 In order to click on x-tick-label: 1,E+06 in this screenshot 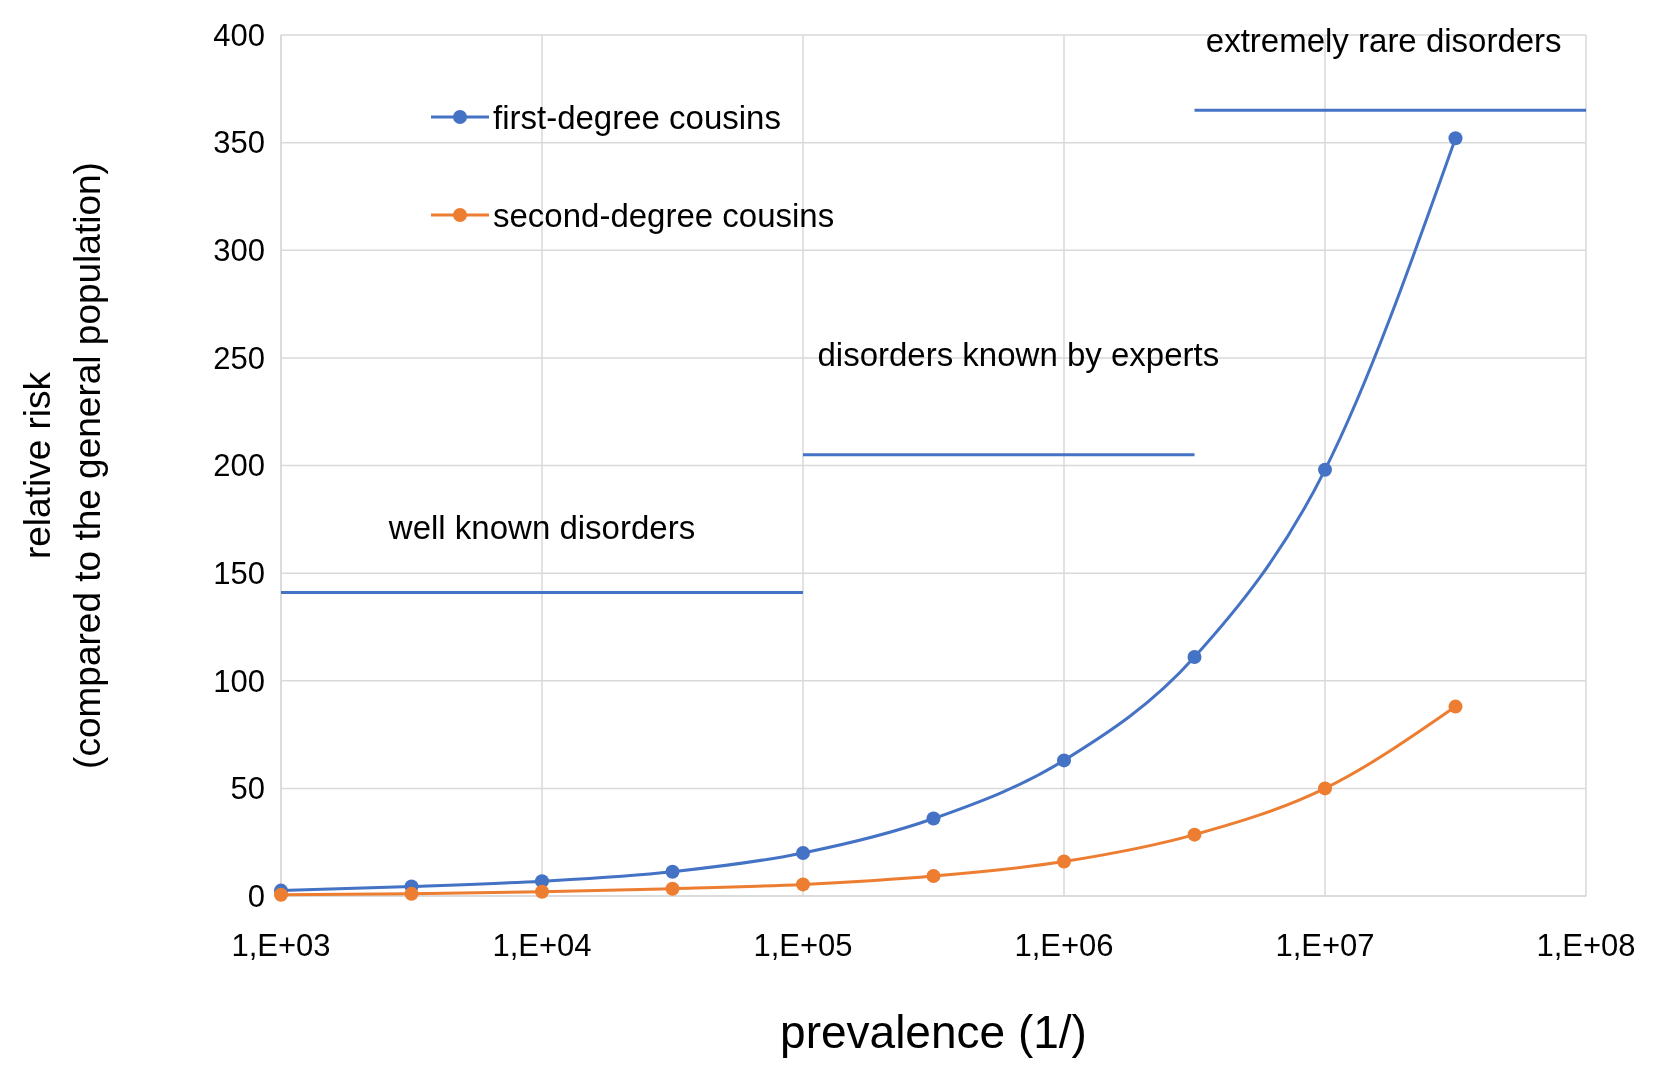, I will do `click(1064, 945)`.